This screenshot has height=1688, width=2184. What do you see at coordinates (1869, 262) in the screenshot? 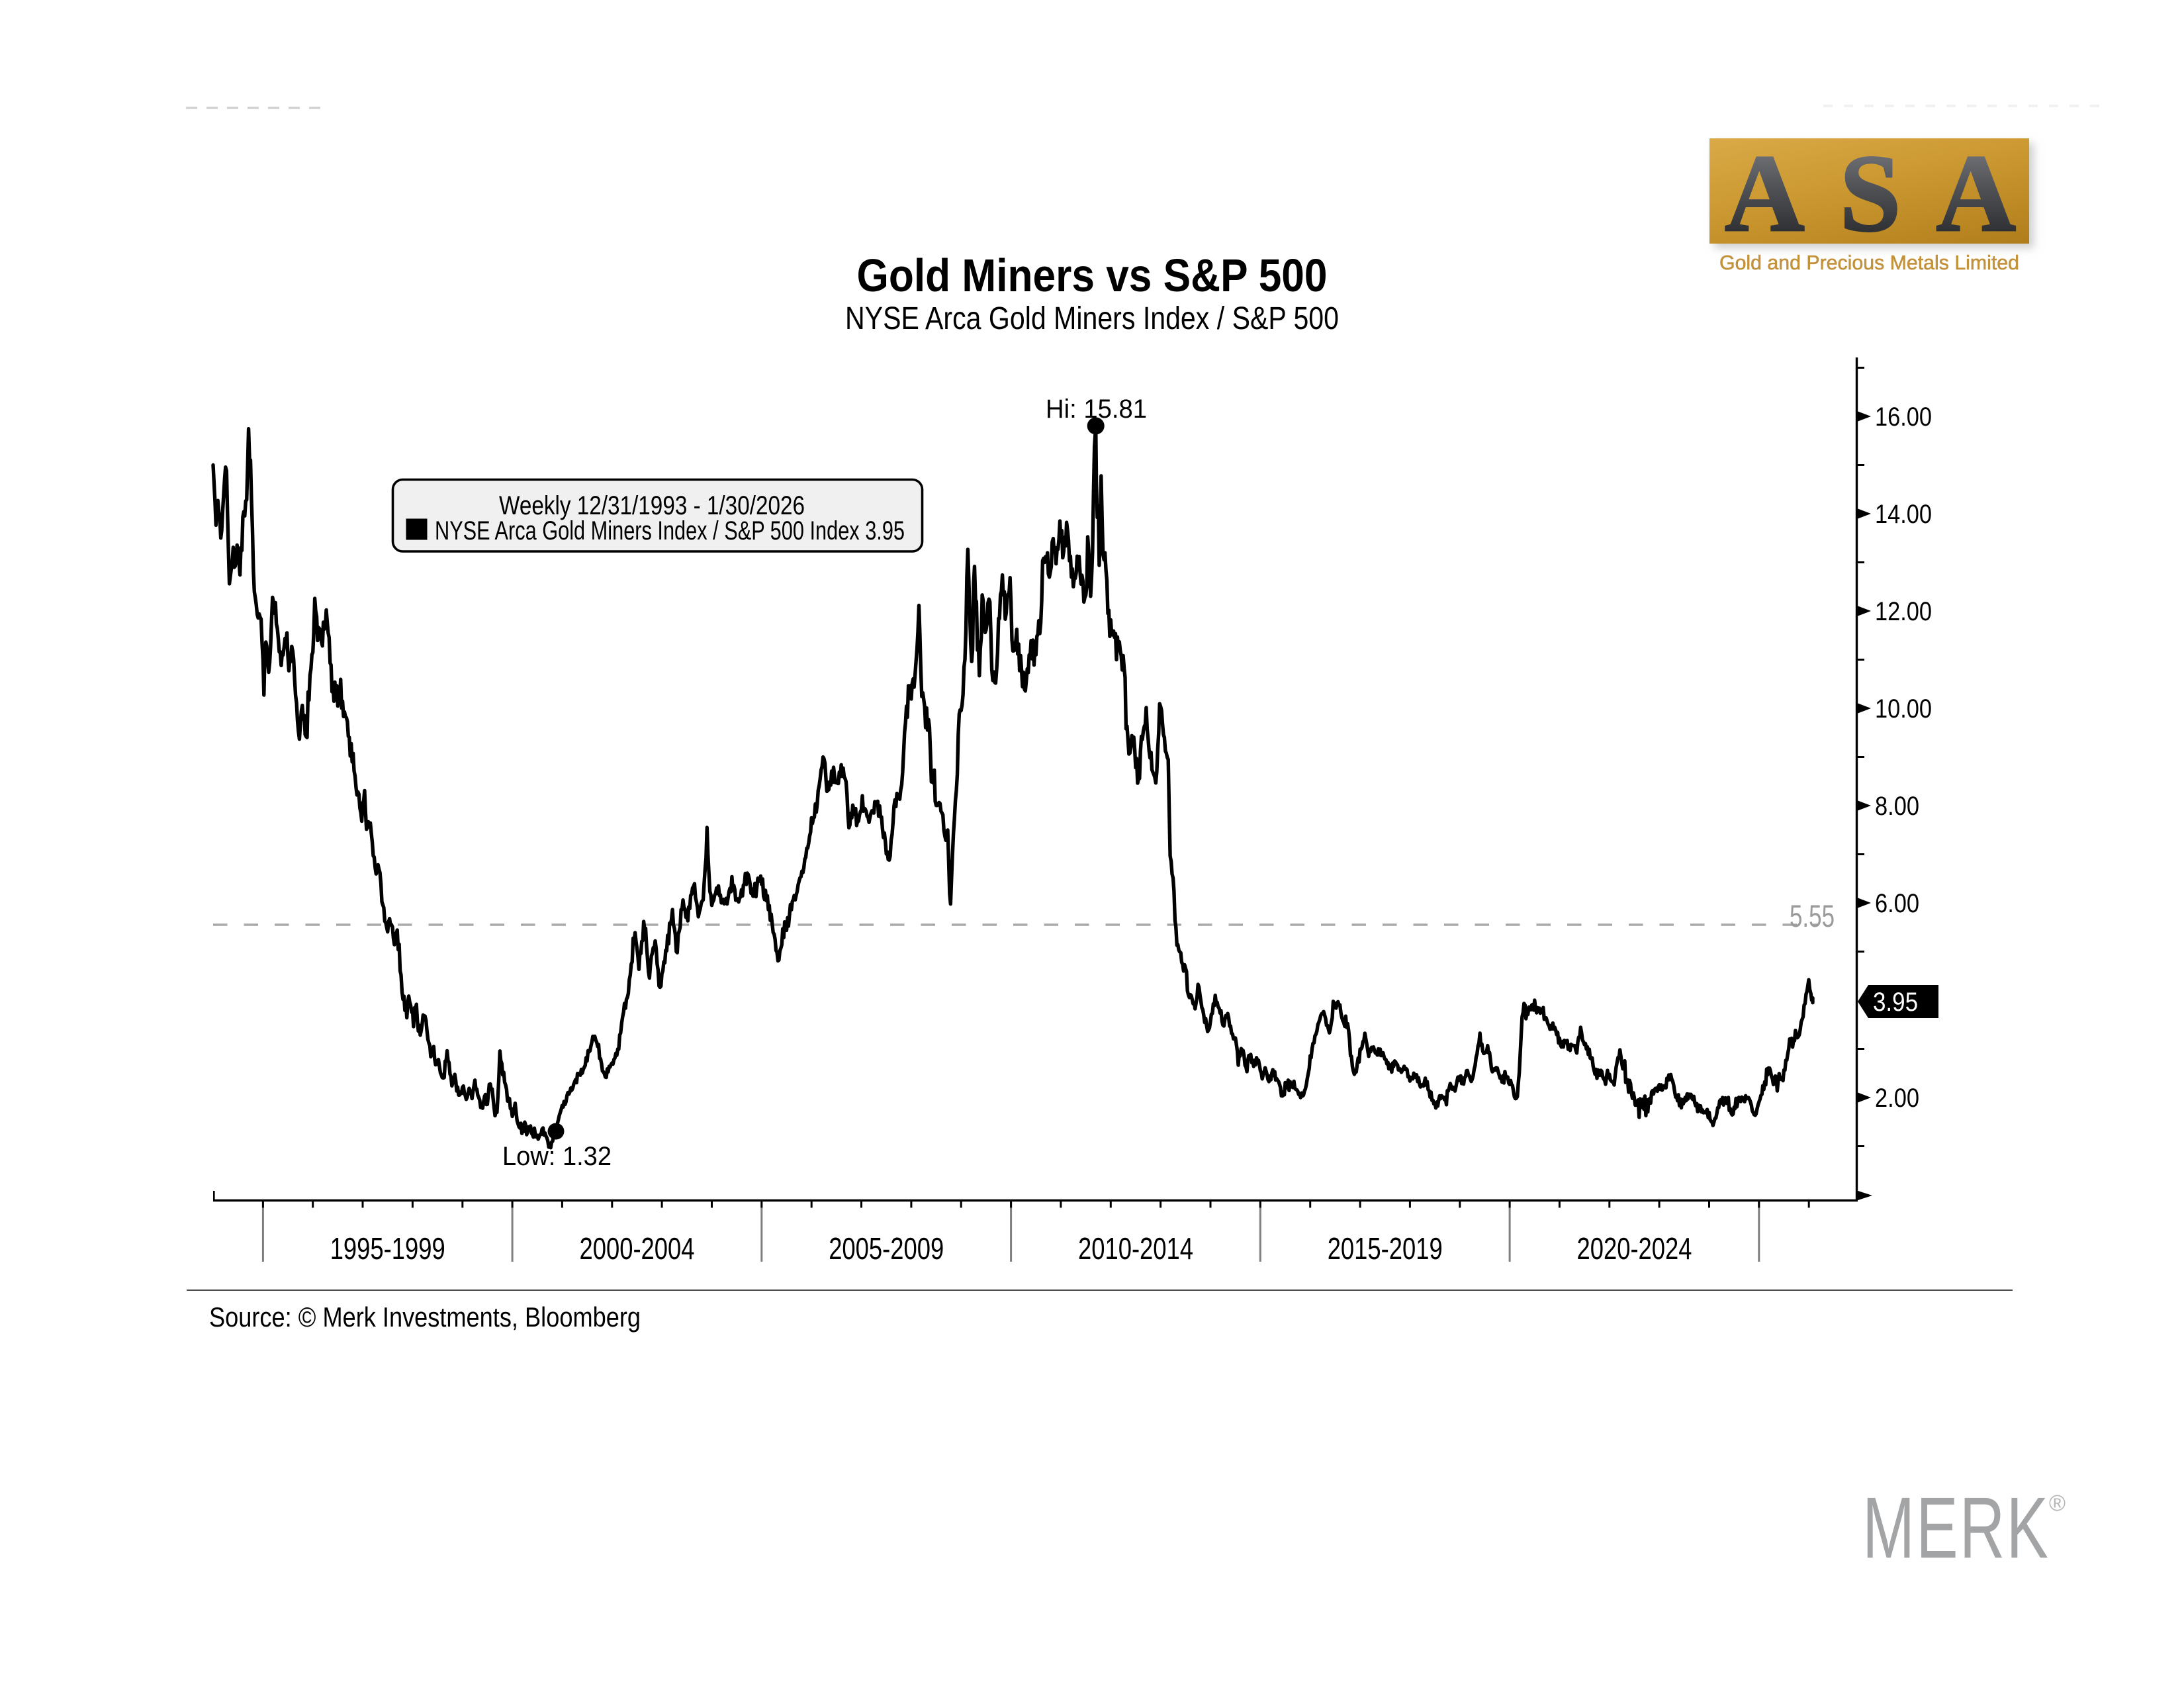
I see `svg-text:Gold and Precious Metals Limit: Gold and Precious Metals Limited` at bounding box center [1869, 262].